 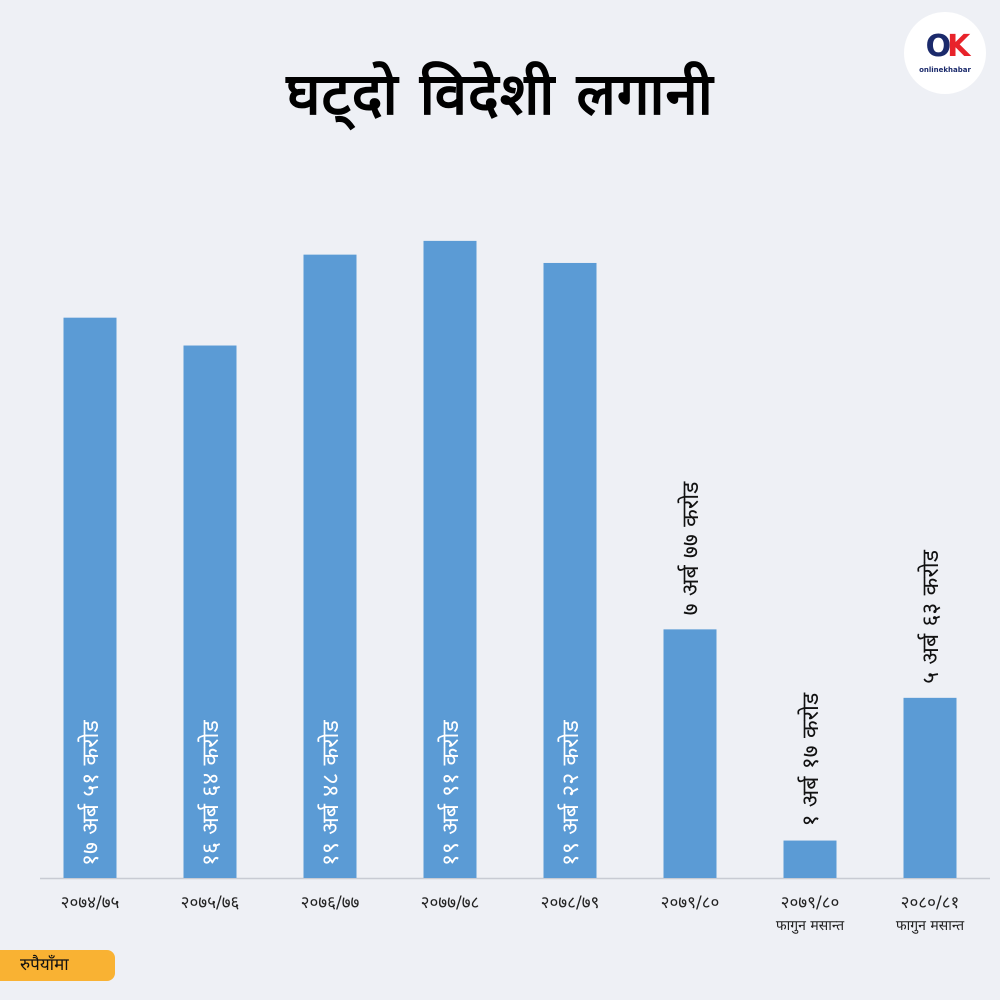 I want to click on x-tick-label: २०७४/७५, so click(x=90, y=903).